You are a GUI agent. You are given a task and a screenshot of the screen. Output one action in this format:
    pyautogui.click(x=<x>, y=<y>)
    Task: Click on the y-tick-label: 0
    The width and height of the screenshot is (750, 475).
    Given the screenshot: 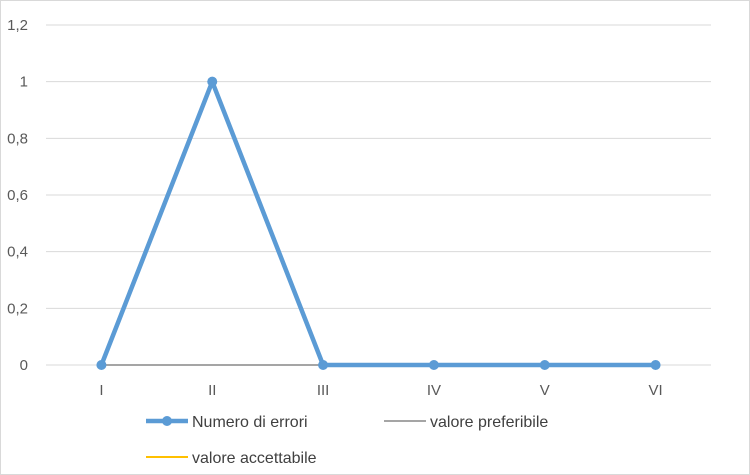 What is the action you would take?
    pyautogui.click(x=24, y=365)
    